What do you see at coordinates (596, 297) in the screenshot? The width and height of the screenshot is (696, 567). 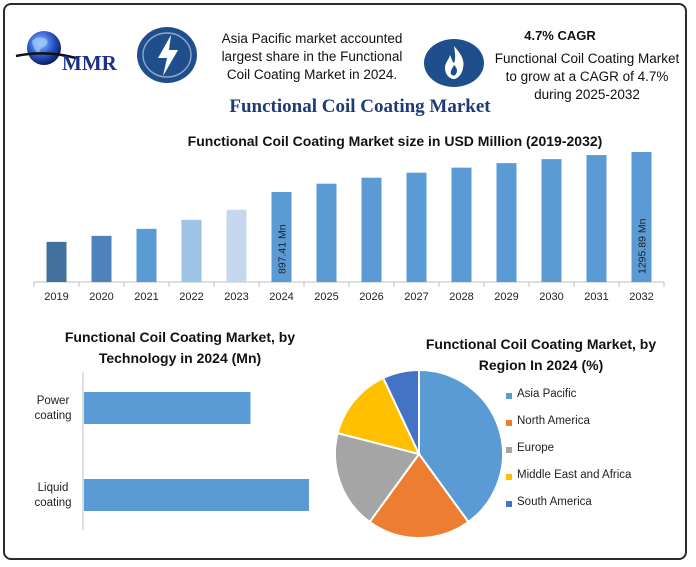 I see `x-tick-label-2031: 2031` at bounding box center [596, 297].